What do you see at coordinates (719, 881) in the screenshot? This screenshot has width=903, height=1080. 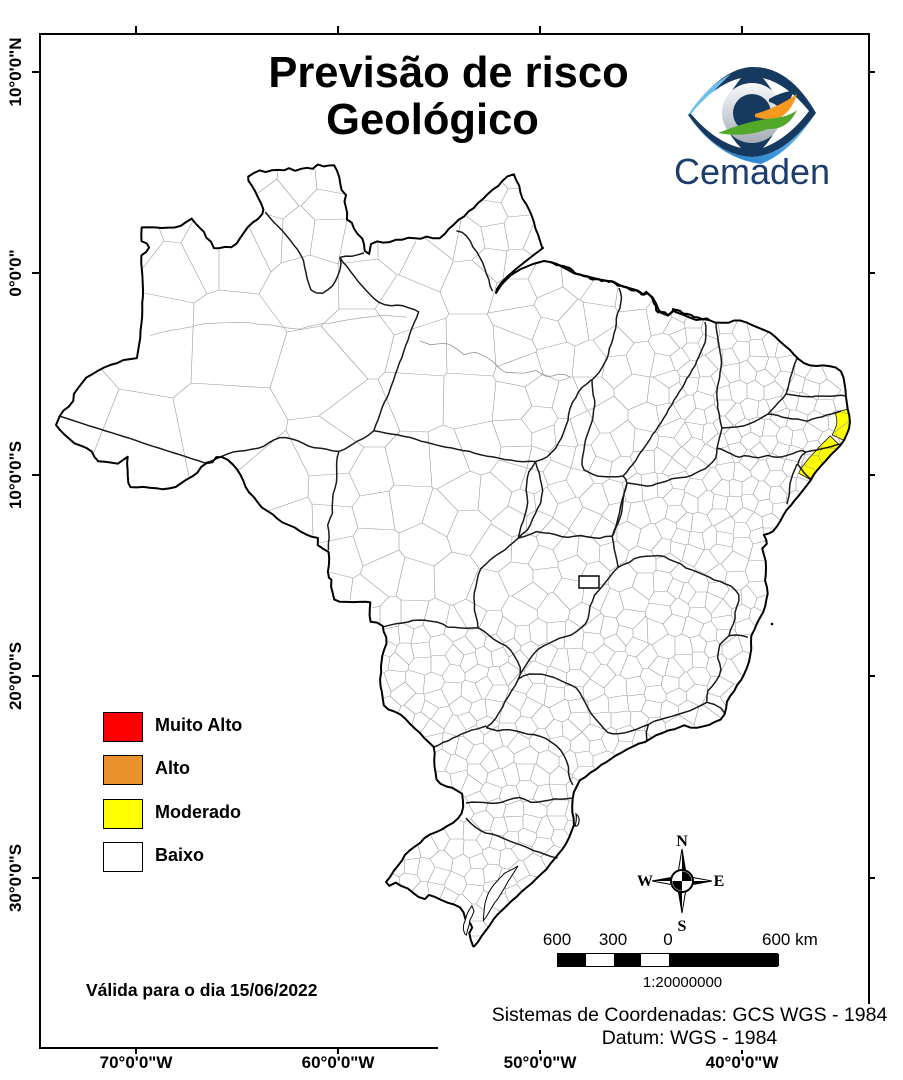 I see `svg-text: E` at bounding box center [719, 881].